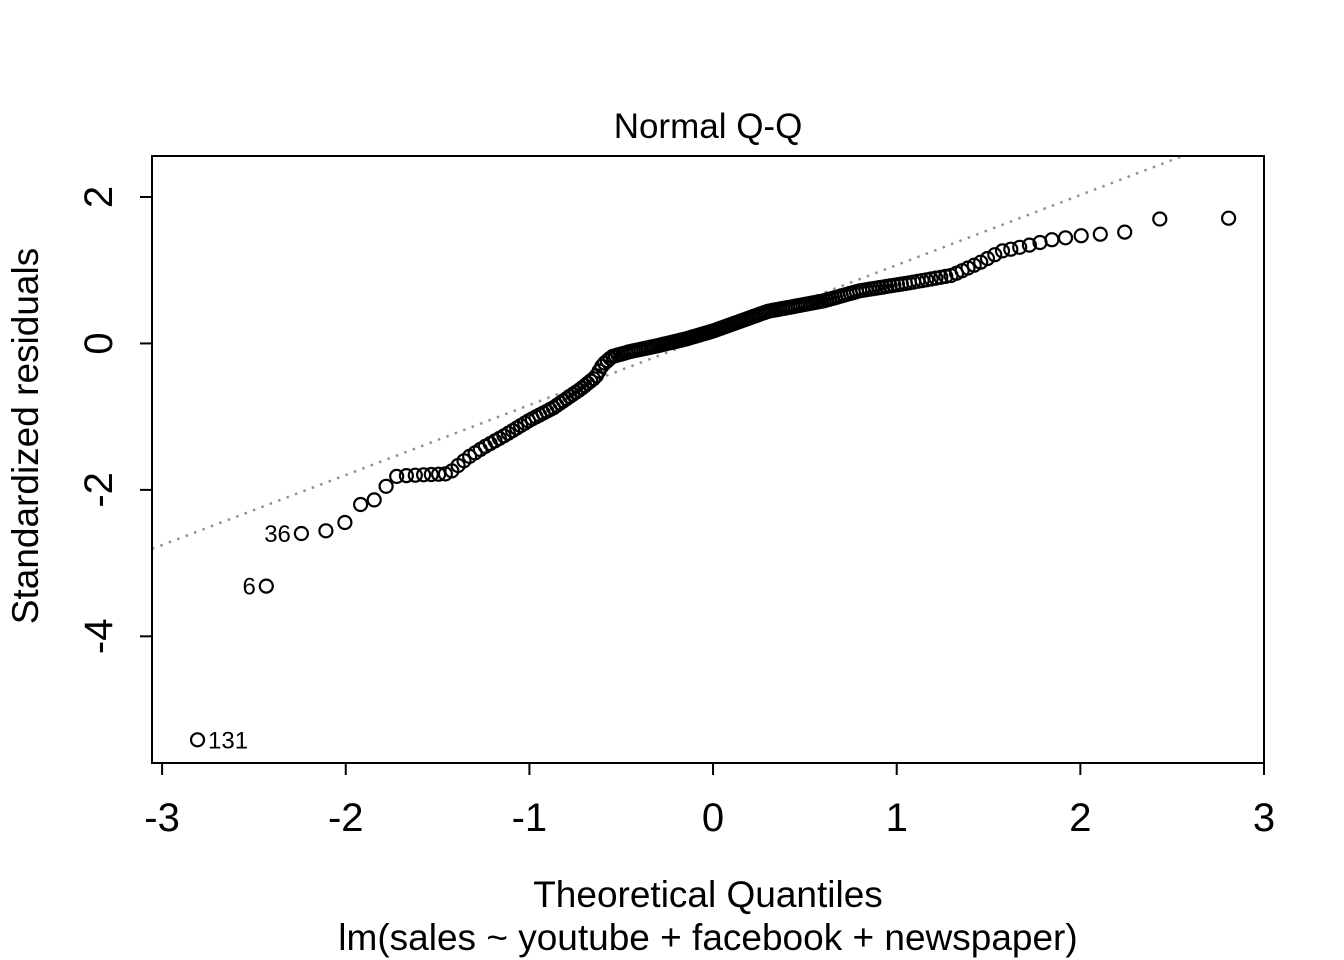  I want to click on outlier-label-131: 131, so click(228, 740).